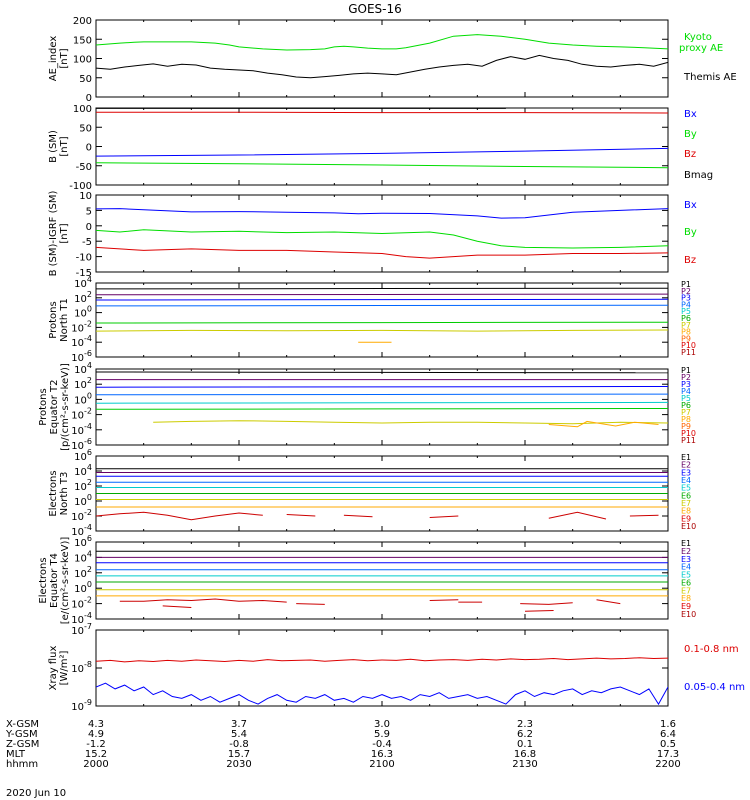 This screenshot has width=750, height=800. Describe the element at coordinates (686, 311) in the screenshot. I see `legend-p5: P5` at that location.